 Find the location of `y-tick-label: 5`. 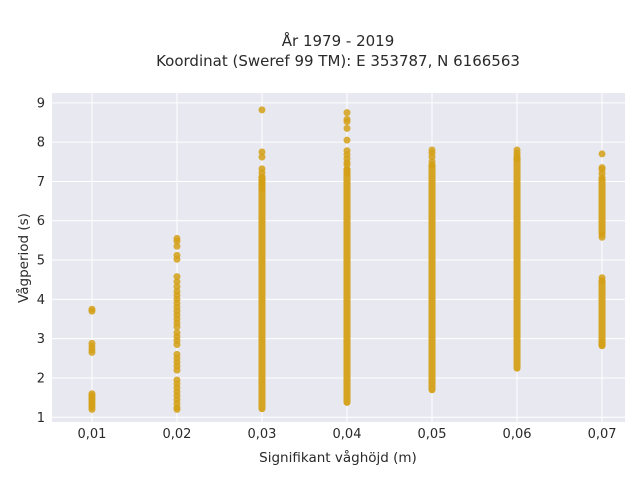

y-tick-label: 5 is located at coordinates (41, 261).